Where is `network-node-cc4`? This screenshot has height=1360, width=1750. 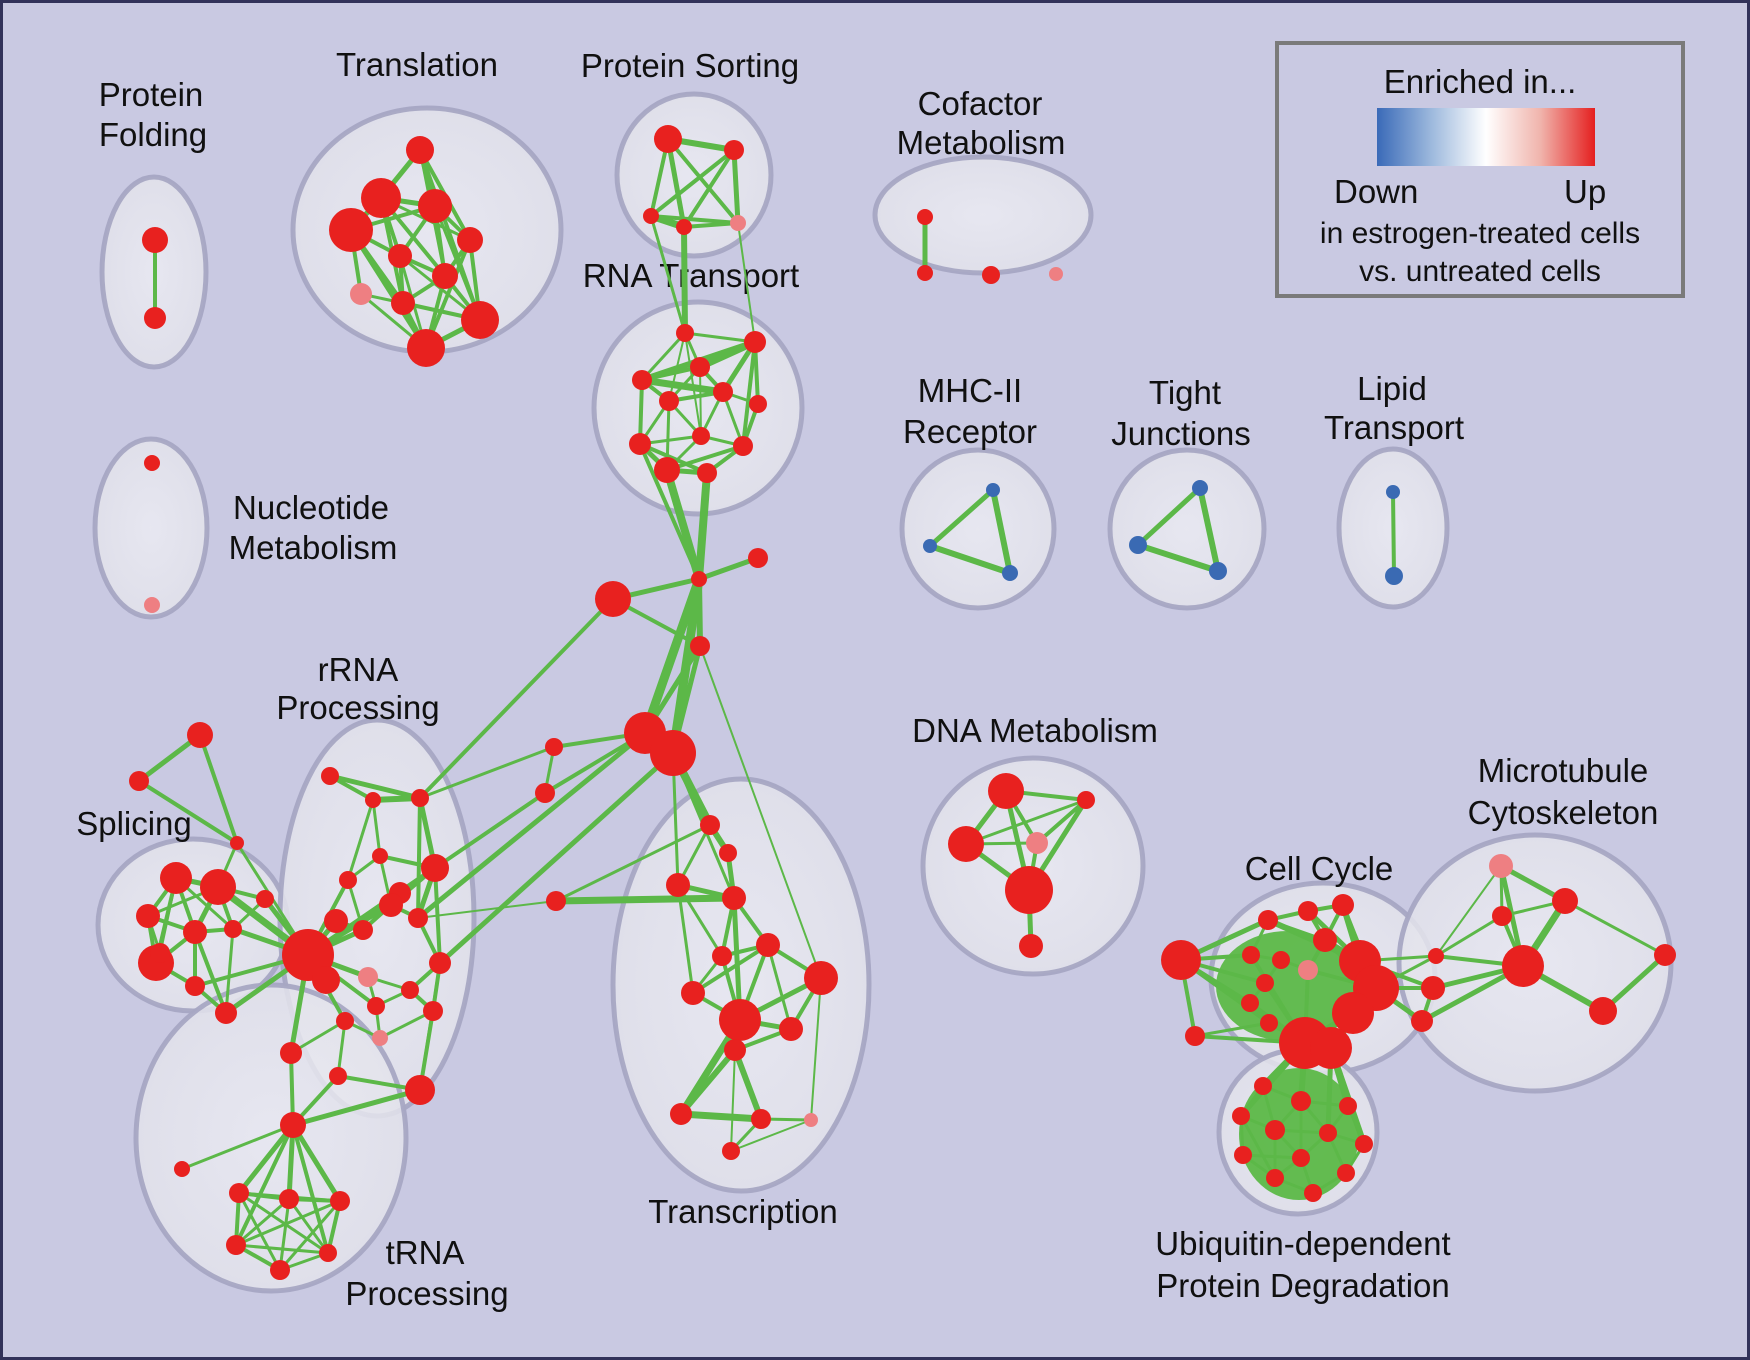
network-node-cc4 is located at coordinates (1343, 905).